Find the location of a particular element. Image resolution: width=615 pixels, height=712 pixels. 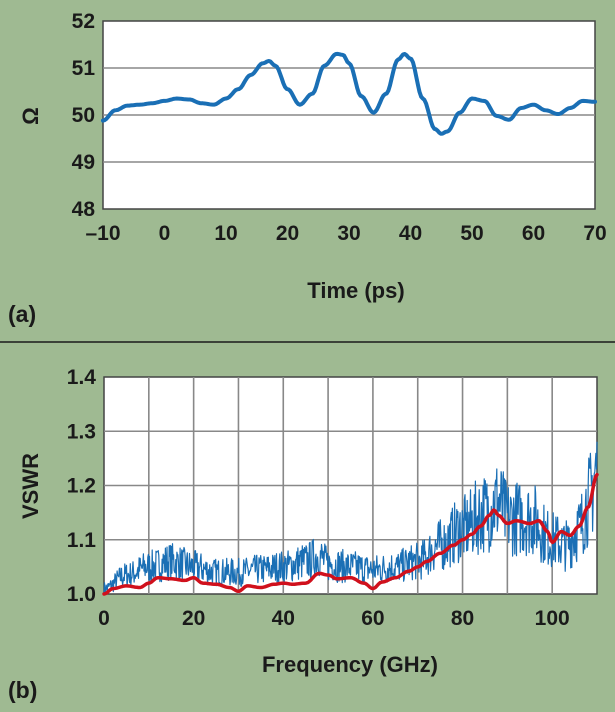

x-tick-label: –10 is located at coordinates (102, 233).